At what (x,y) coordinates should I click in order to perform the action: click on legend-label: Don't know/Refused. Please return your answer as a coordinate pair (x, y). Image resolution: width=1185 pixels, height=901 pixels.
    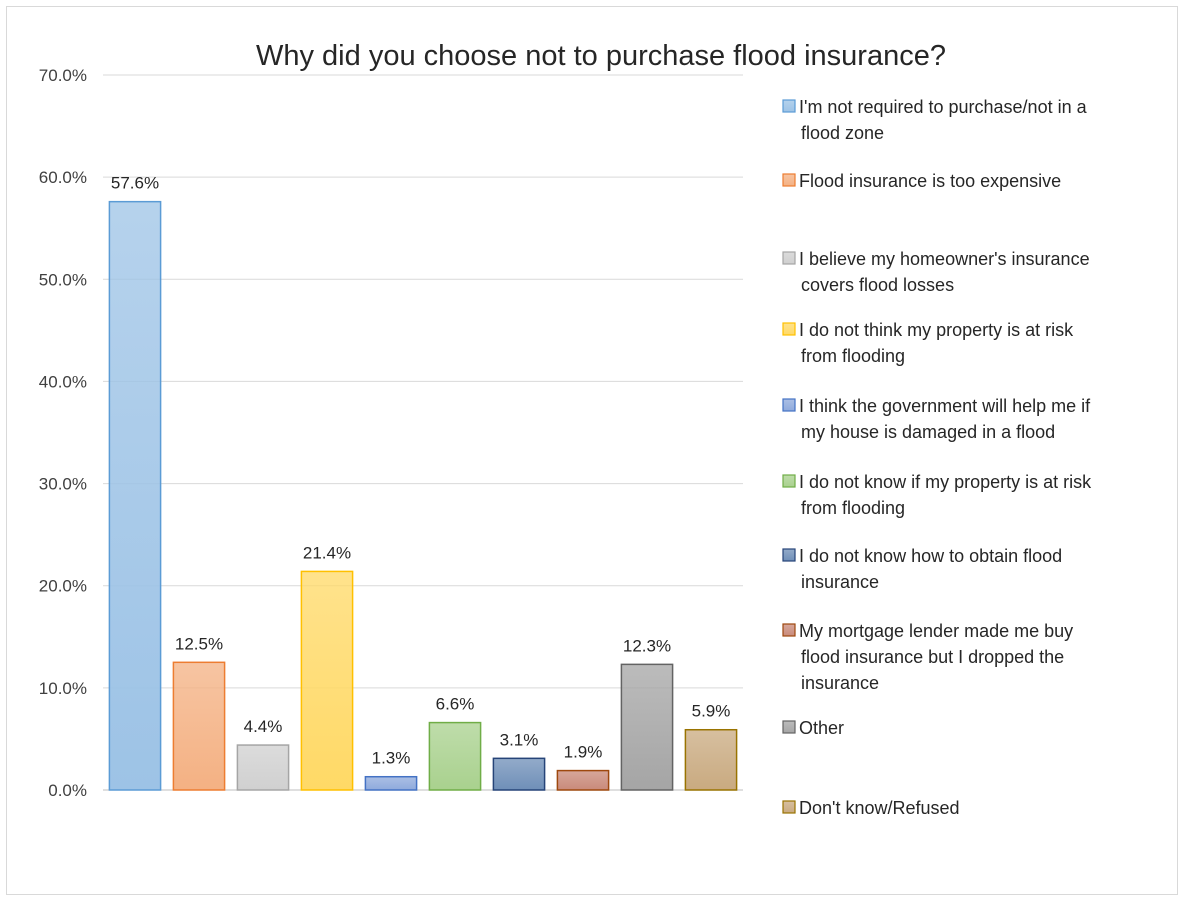
    Looking at the image, I should click on (879, 808).